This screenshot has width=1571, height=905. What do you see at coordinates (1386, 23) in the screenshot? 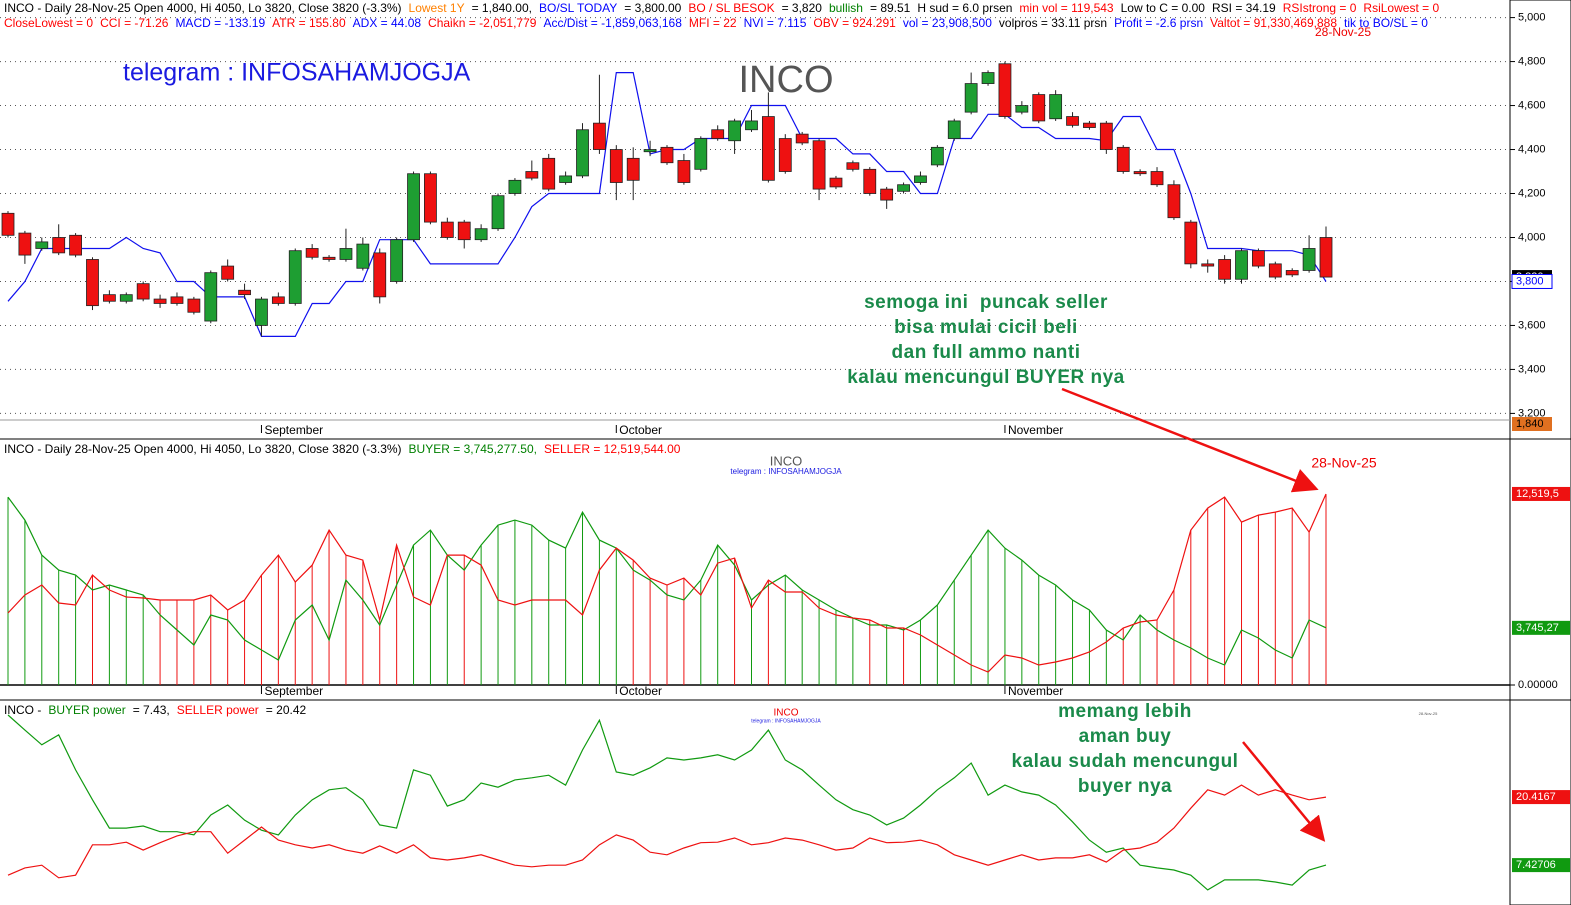
I see `header-item: tik to BO/SL = 0` at bounding box center [1386, 23].